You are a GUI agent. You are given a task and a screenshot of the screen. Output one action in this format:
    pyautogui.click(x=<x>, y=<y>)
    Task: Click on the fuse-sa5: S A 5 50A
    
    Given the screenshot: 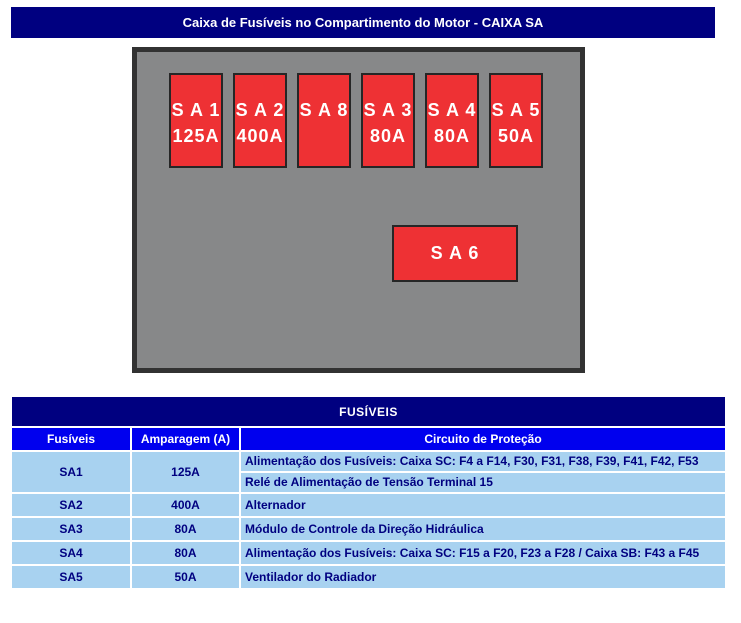 What is the action you would take?
    pyautogui.click(x=516, y=120)
    